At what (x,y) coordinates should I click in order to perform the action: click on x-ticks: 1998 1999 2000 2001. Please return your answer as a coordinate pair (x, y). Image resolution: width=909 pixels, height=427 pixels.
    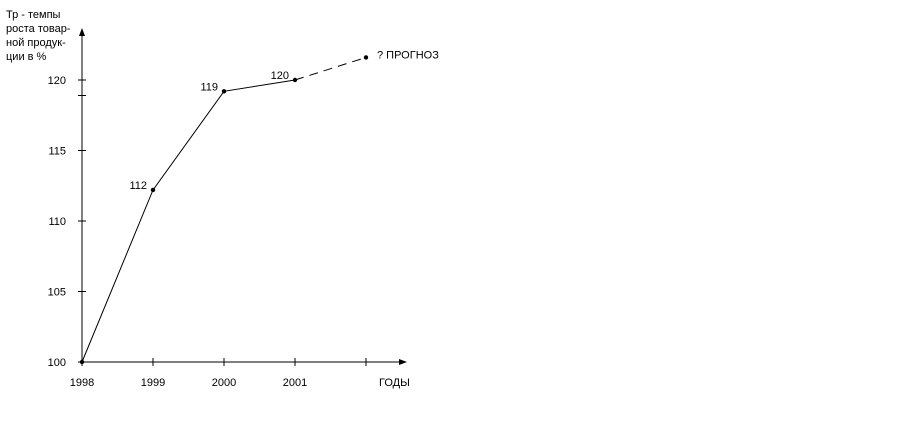
    Looking at the image, I should click on (218, 373).